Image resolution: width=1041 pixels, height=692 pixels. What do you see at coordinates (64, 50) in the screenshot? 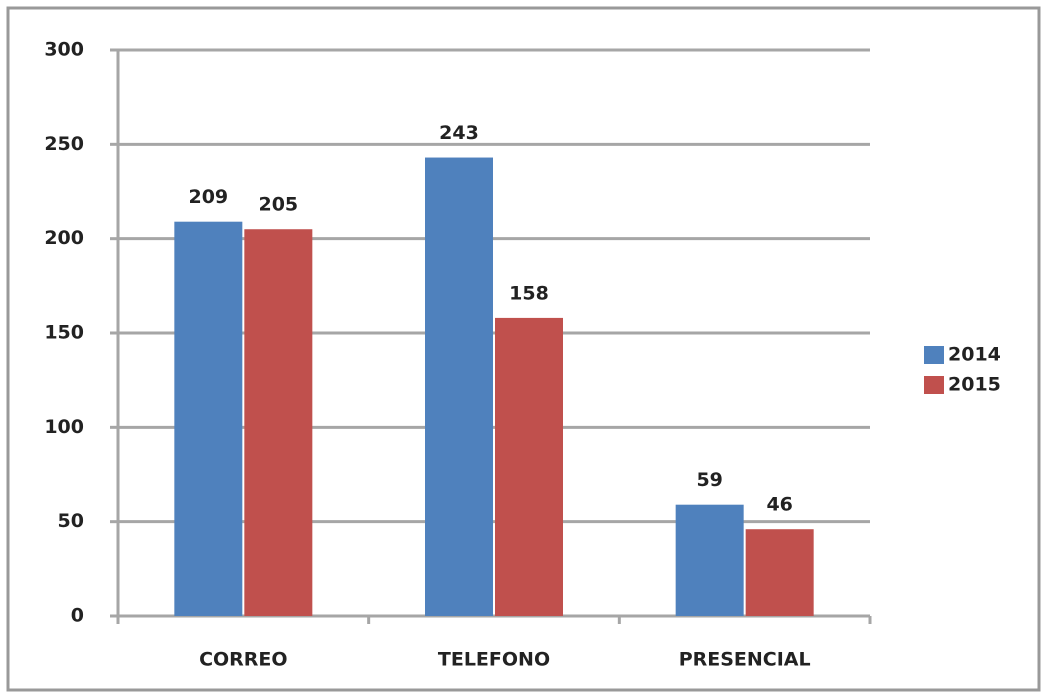
I see `y-tick-label: 300` at bounding box center [64, 50].